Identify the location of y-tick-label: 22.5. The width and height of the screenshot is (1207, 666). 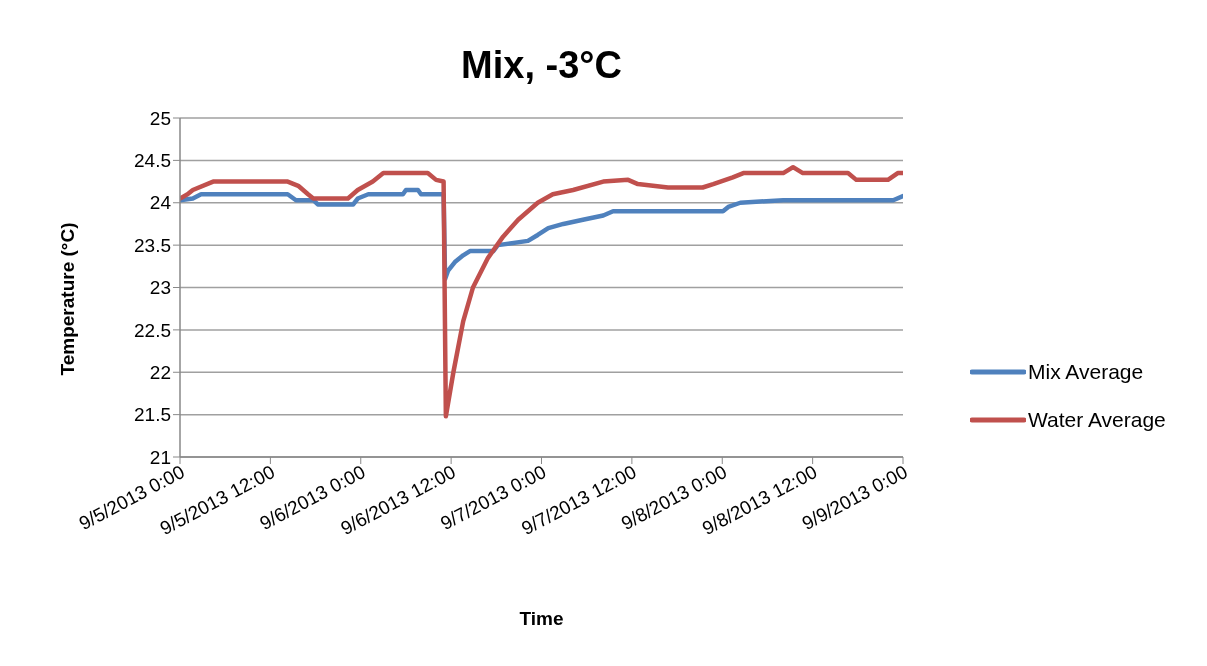
(152, 330).